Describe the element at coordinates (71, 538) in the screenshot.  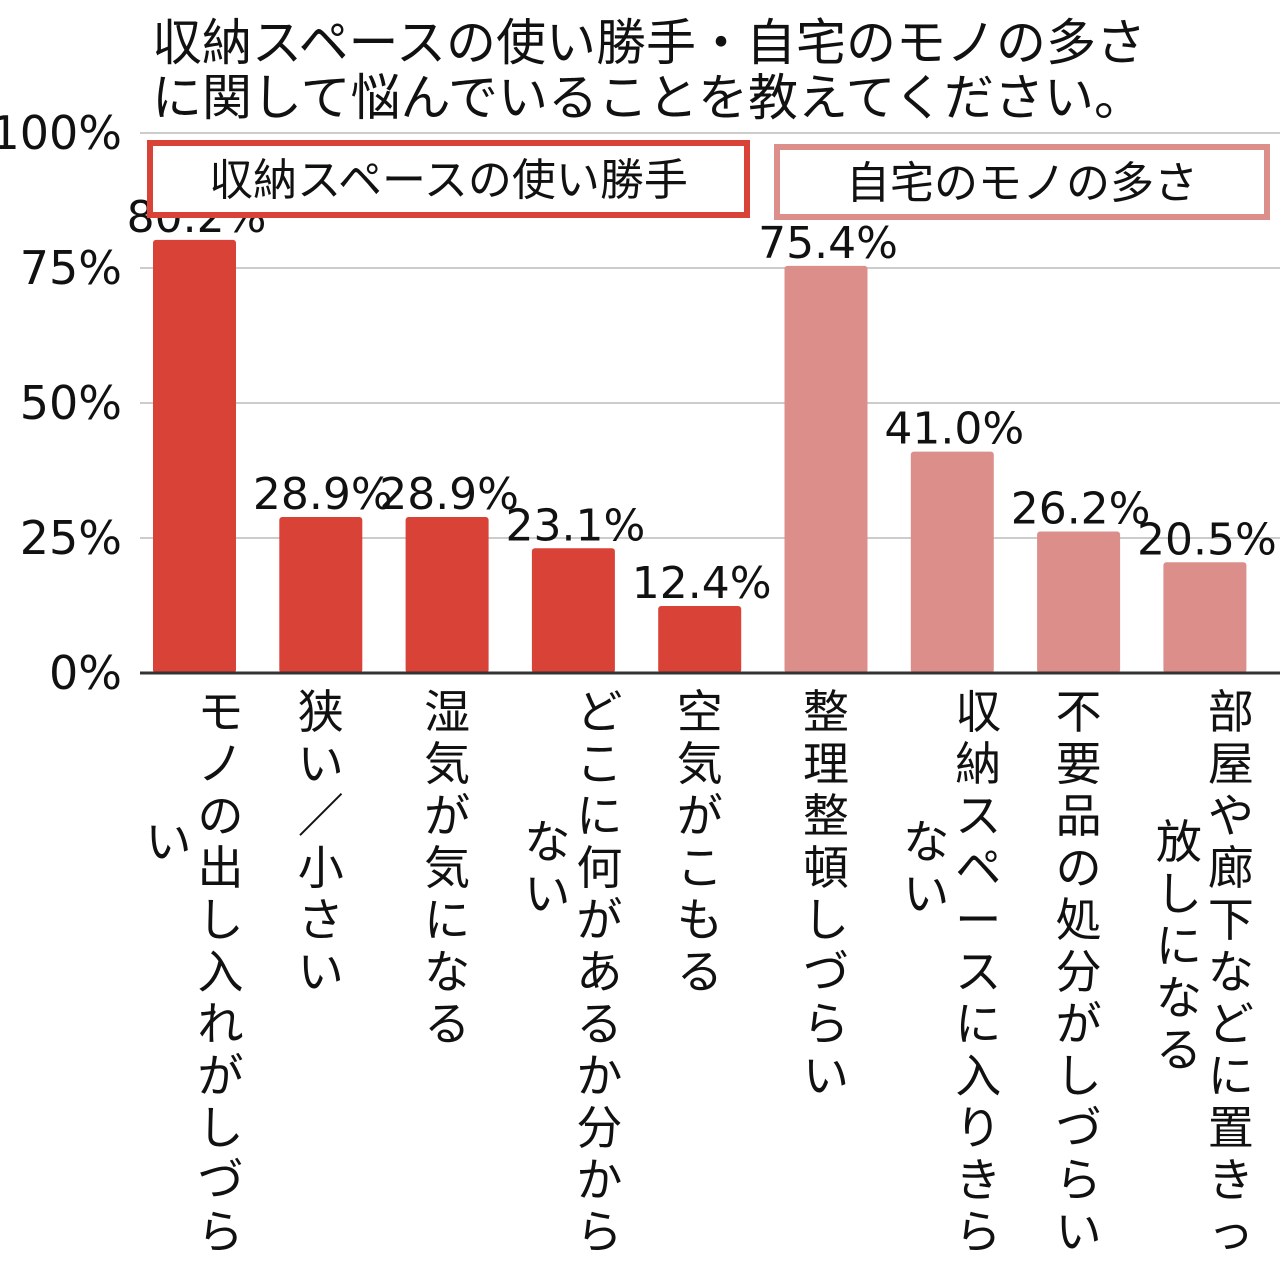
I see `y-tick-label: 25%` at that location.